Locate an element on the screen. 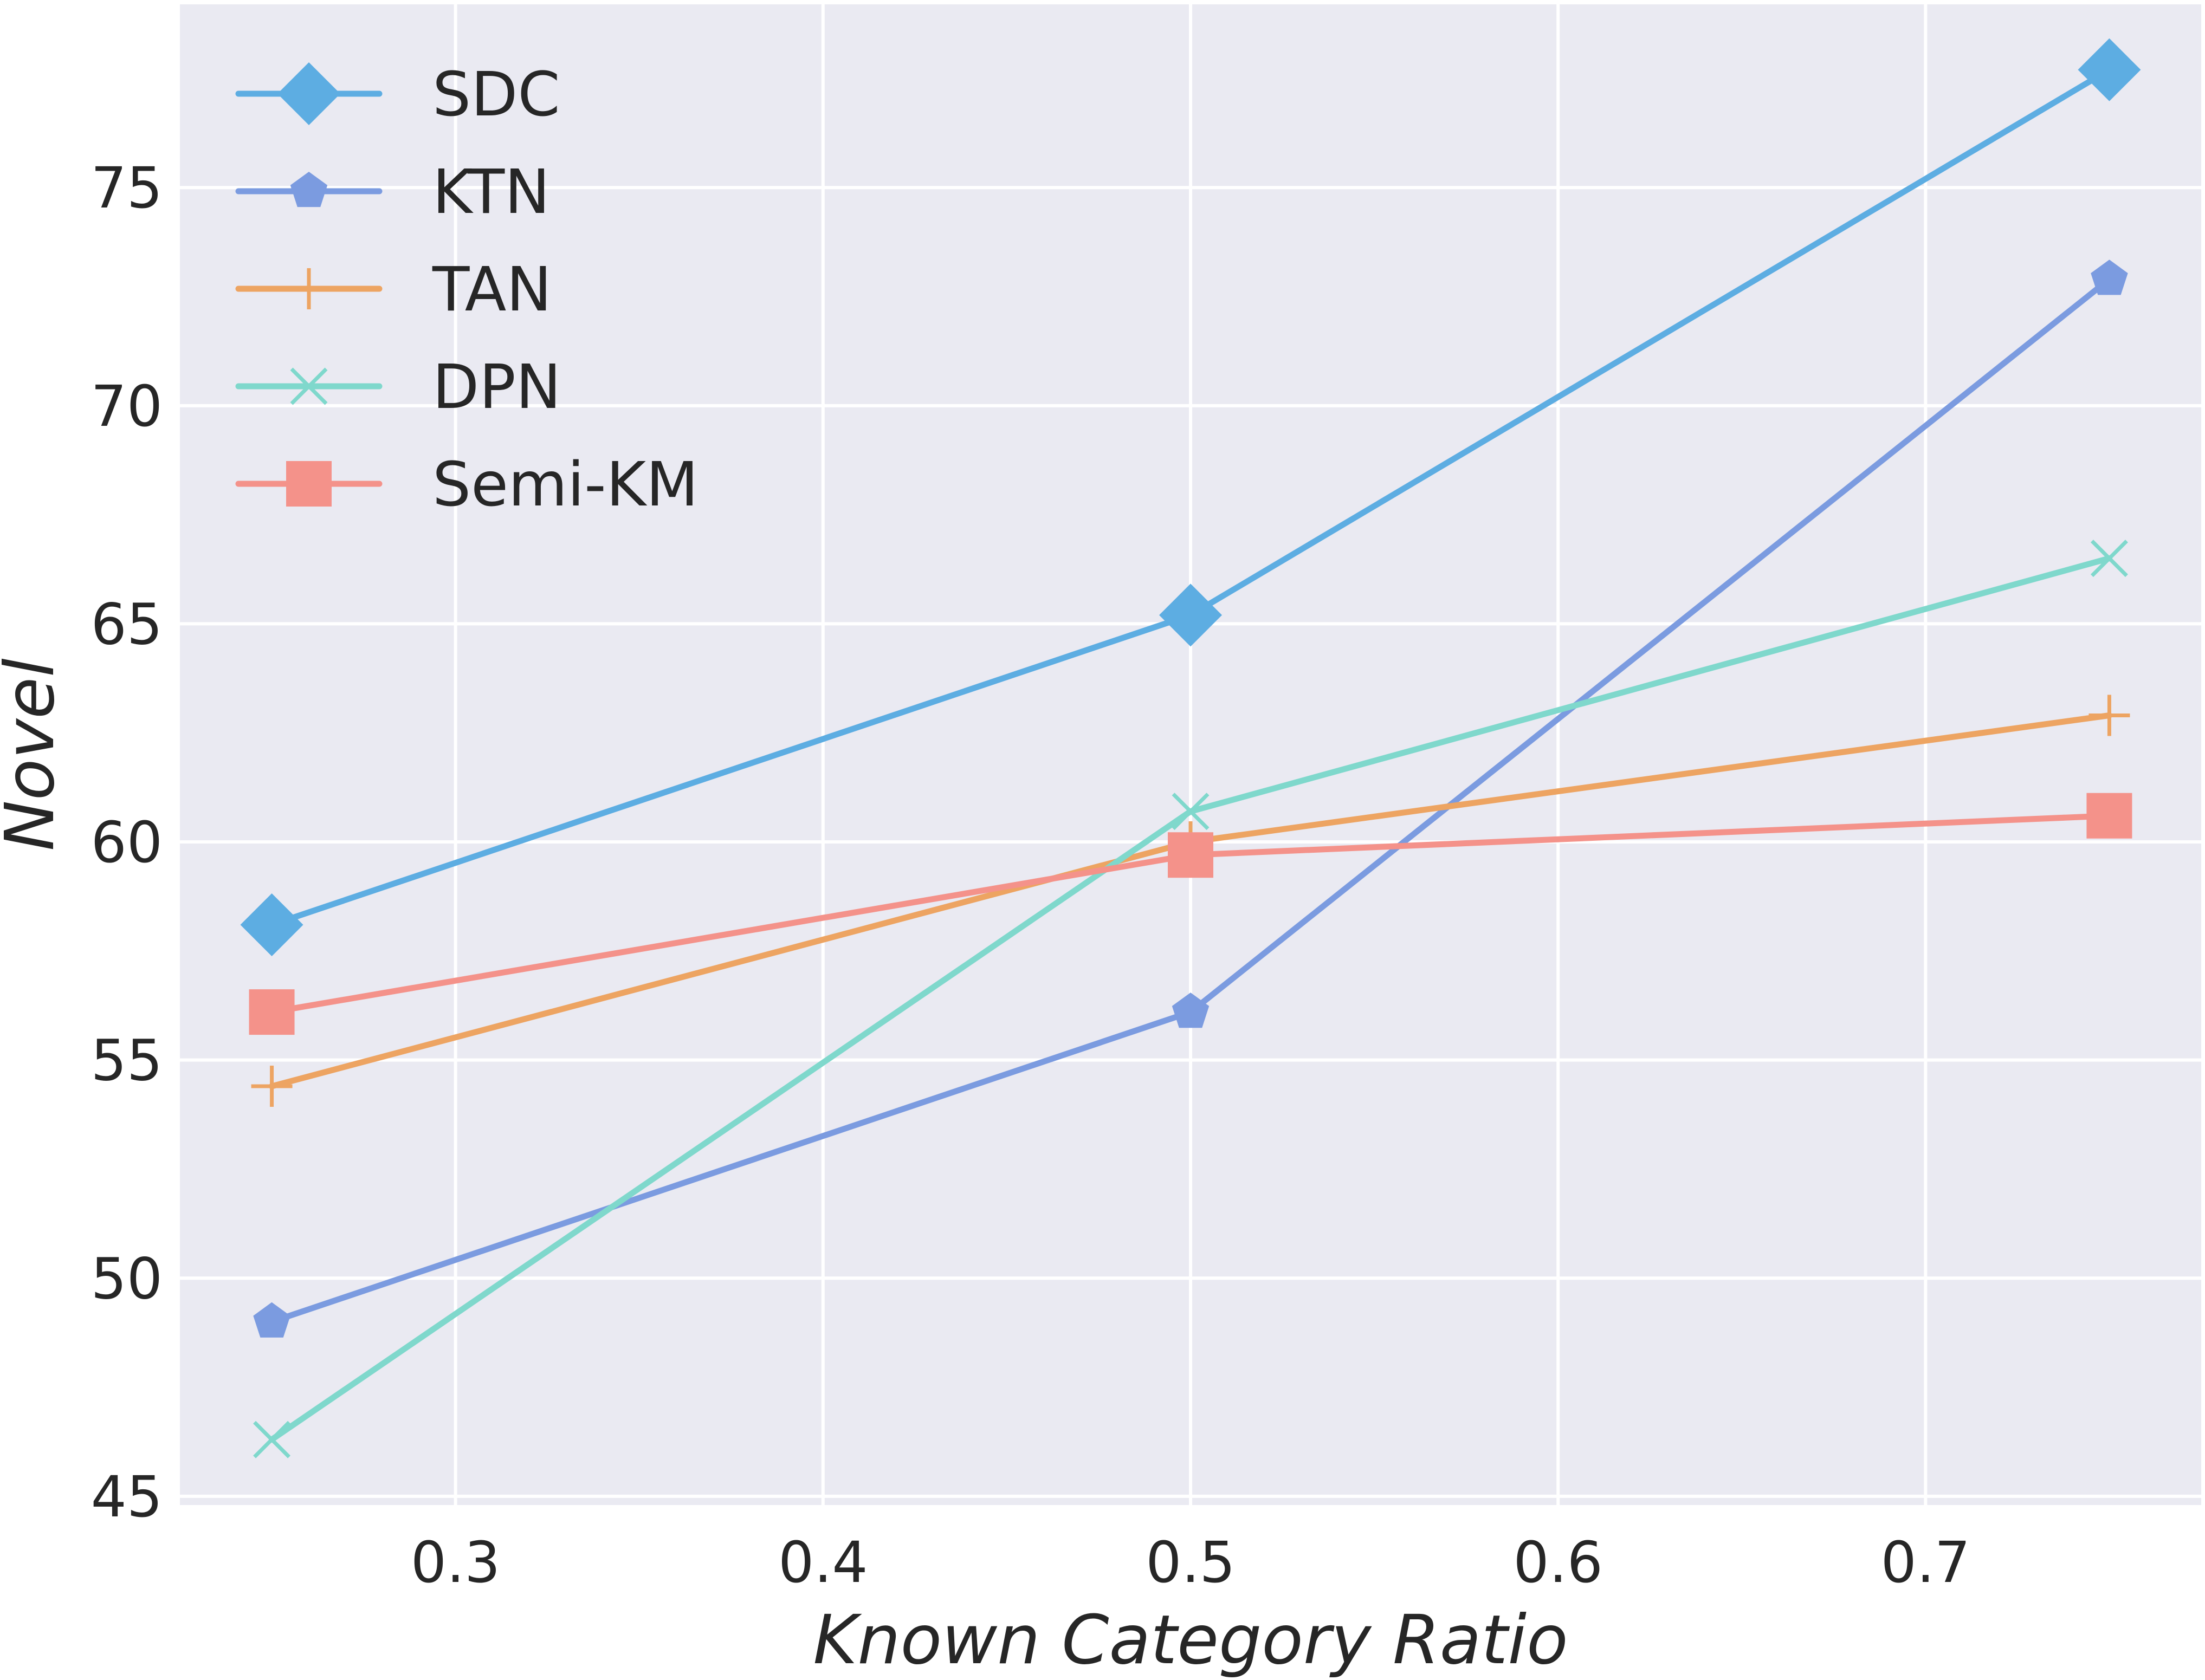  legend: SDC KTN TAN DPN Semi-KM is located at coordinates (467, 290).